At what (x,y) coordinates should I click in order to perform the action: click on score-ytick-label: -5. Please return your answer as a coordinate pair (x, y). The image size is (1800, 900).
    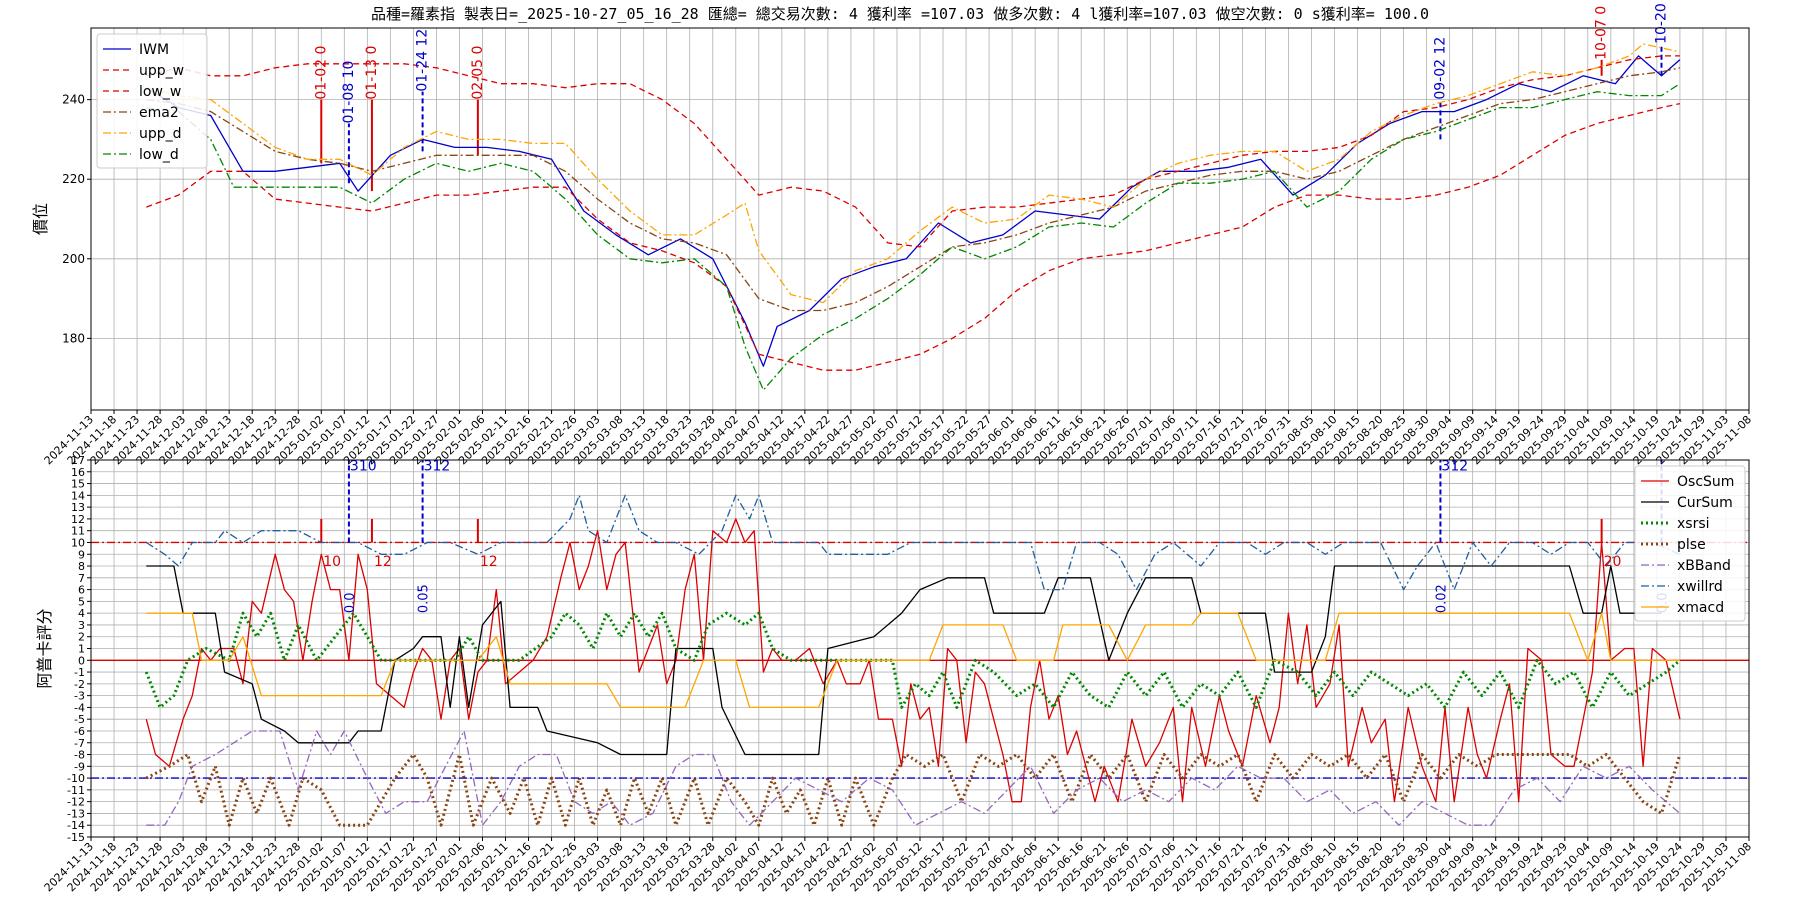
    Looking at the image, I should click on (79, 719).